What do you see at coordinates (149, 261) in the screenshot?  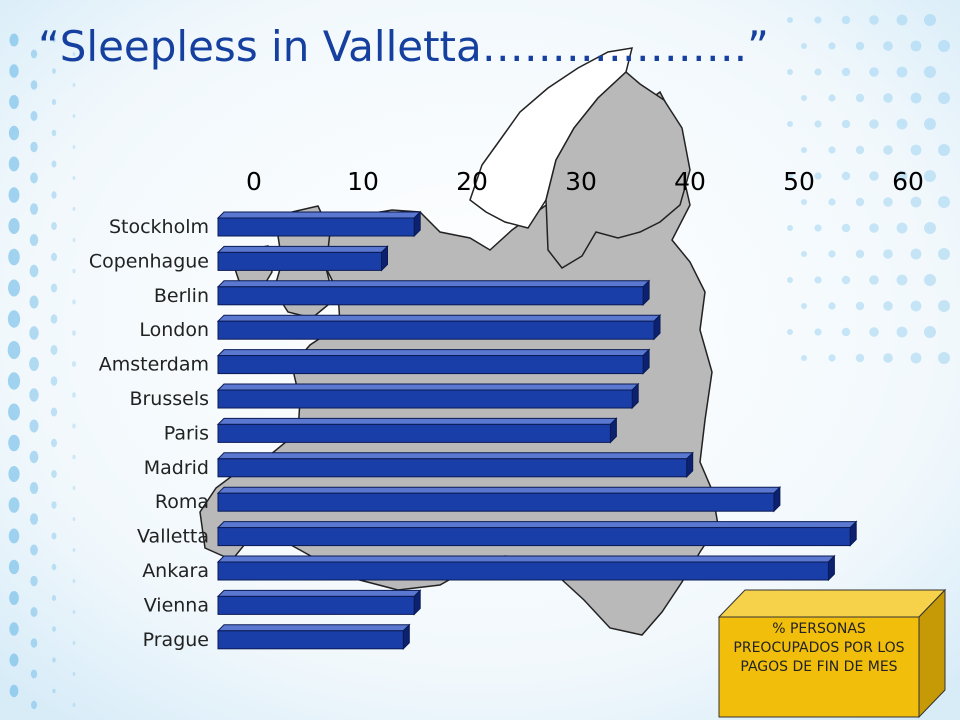 I see `category-label: Copenhague` at bounding box center [149, 261].